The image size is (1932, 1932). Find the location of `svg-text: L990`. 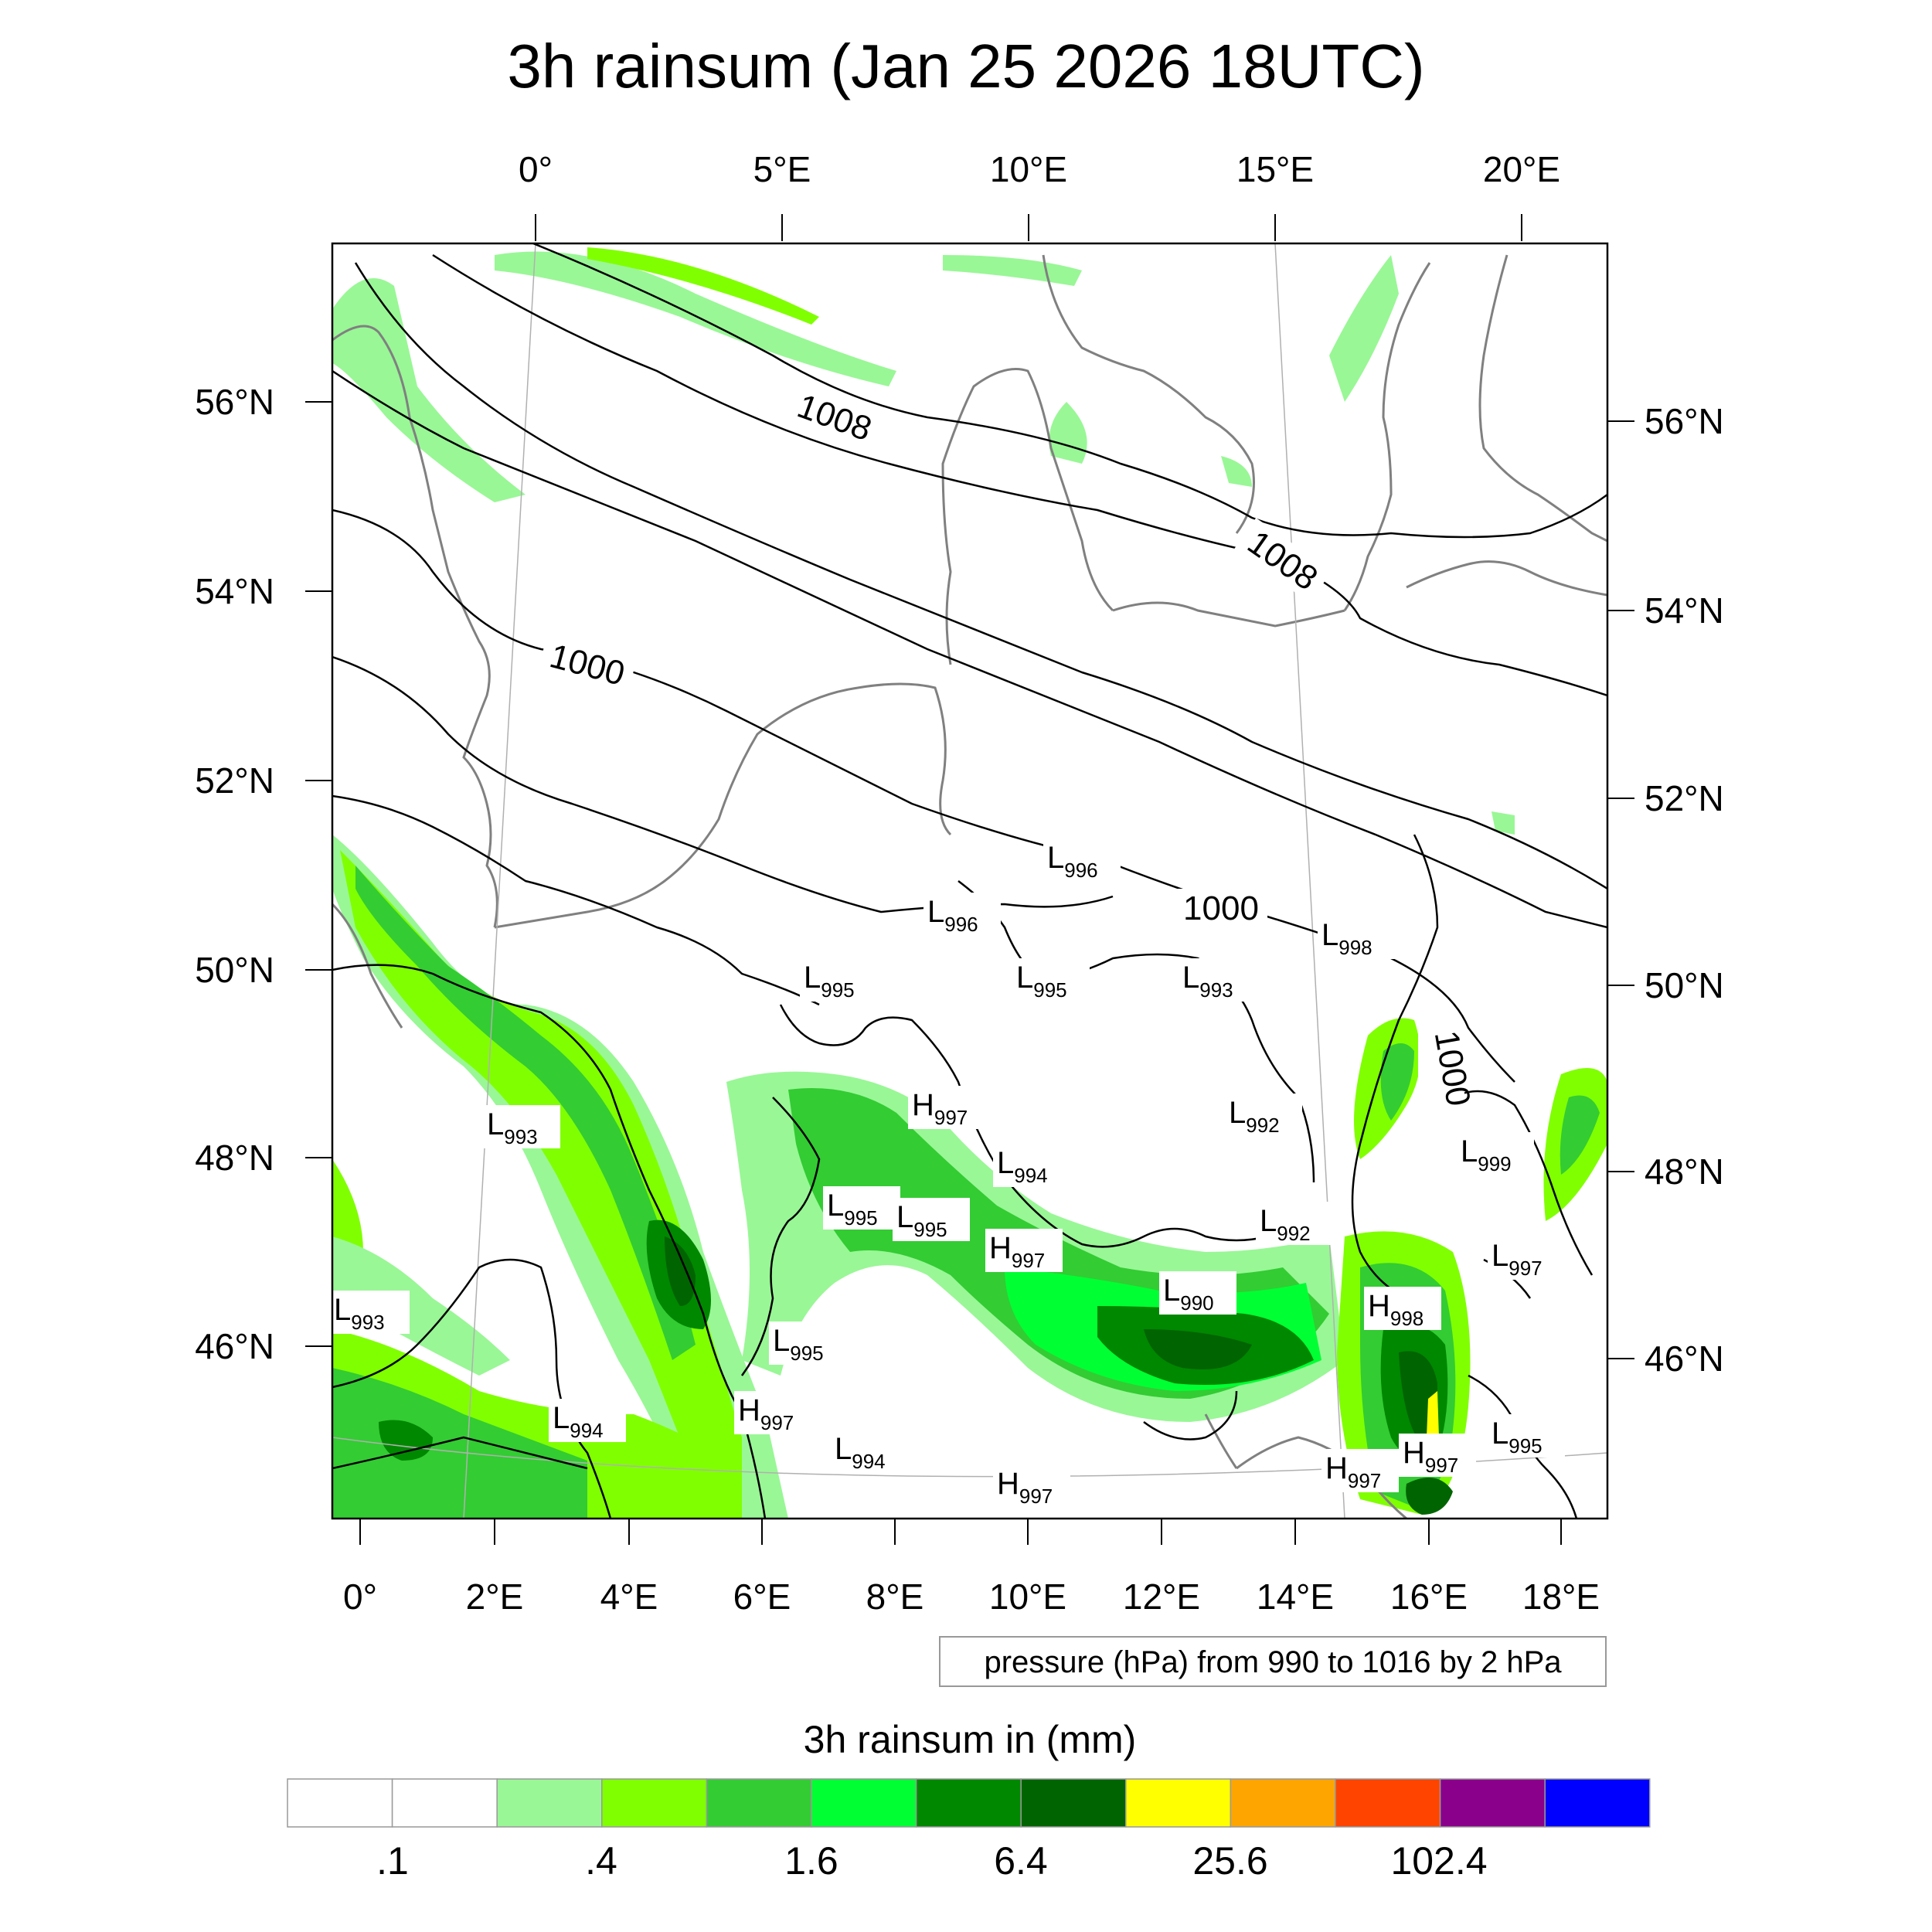

svg-text: L990 is located at coordinates (1189, 1295).